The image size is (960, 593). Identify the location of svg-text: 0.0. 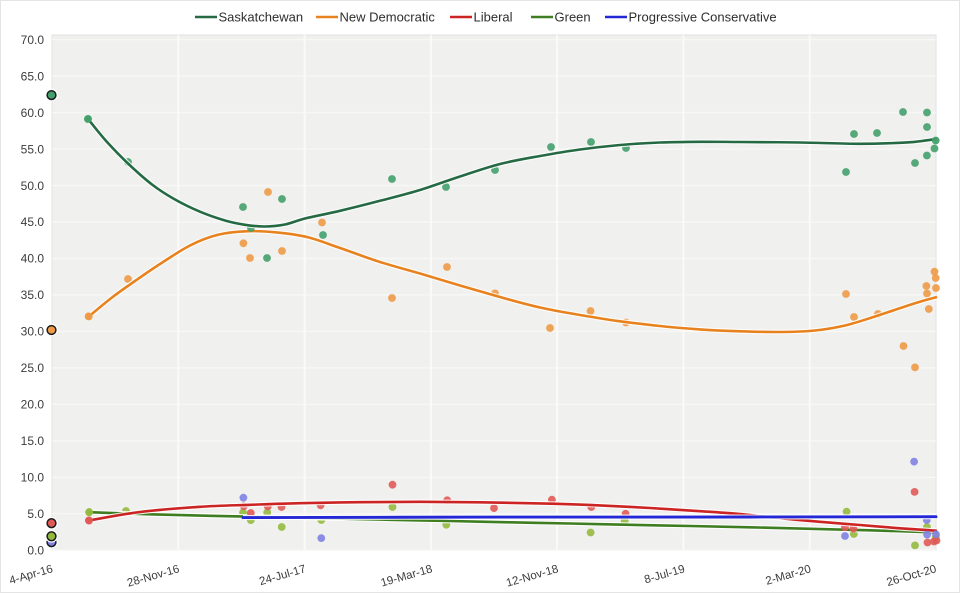
(35, 550).